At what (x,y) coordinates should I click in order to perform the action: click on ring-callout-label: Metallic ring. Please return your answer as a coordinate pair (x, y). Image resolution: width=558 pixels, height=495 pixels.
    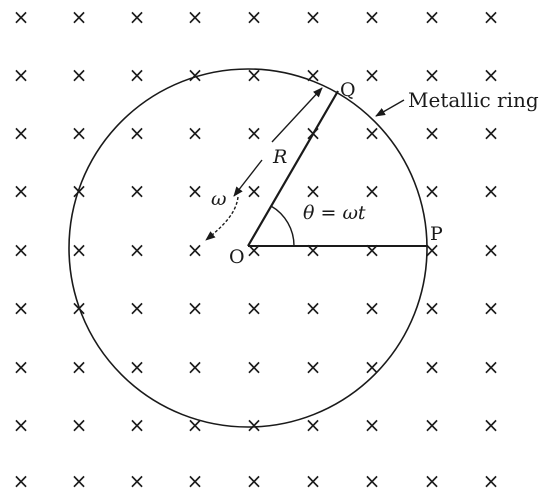
    Looking at the image, I should click on (473, 100).